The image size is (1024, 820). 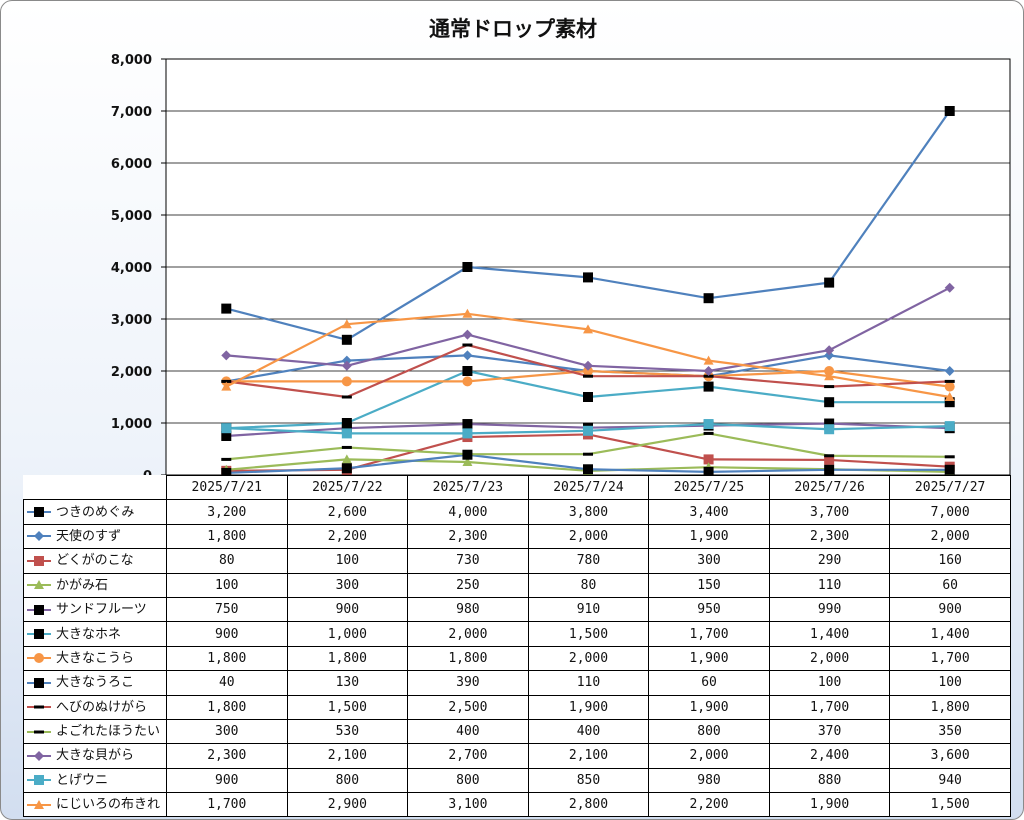 What do you see at coordinates (82, 780) in the screenshot?
I see `series-name: とげウニ` at bounding box center [82, 780].